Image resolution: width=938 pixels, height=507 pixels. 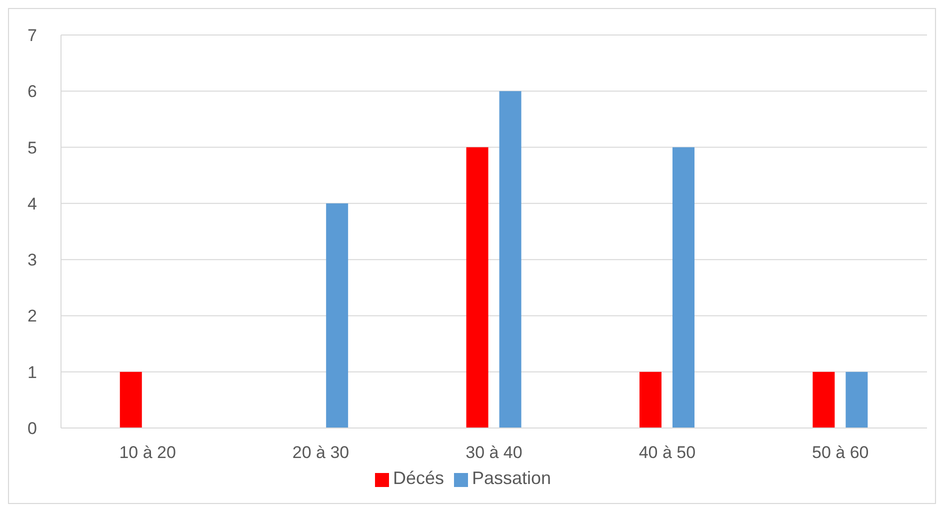 I want to click on x-tick-label: 10 à 20, so click(x=147, y=452).